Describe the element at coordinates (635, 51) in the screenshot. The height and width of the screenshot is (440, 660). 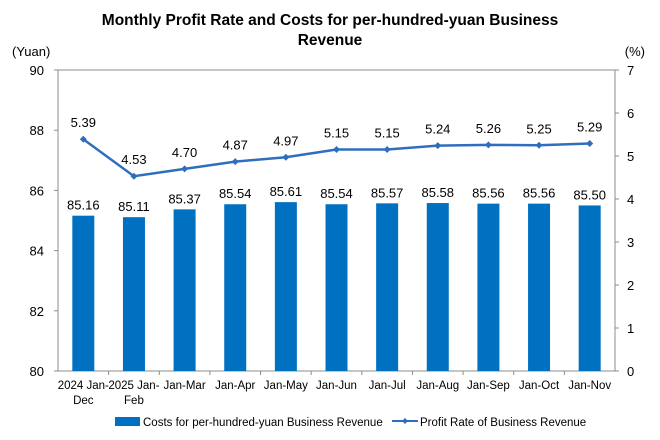
I see `right-axis-unit-label: (%)` at that location.